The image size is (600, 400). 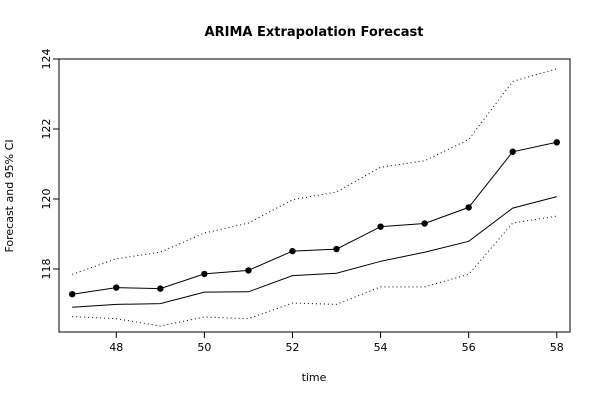 I want to click on x-tick-label: 48, so click(x=116, y=347).